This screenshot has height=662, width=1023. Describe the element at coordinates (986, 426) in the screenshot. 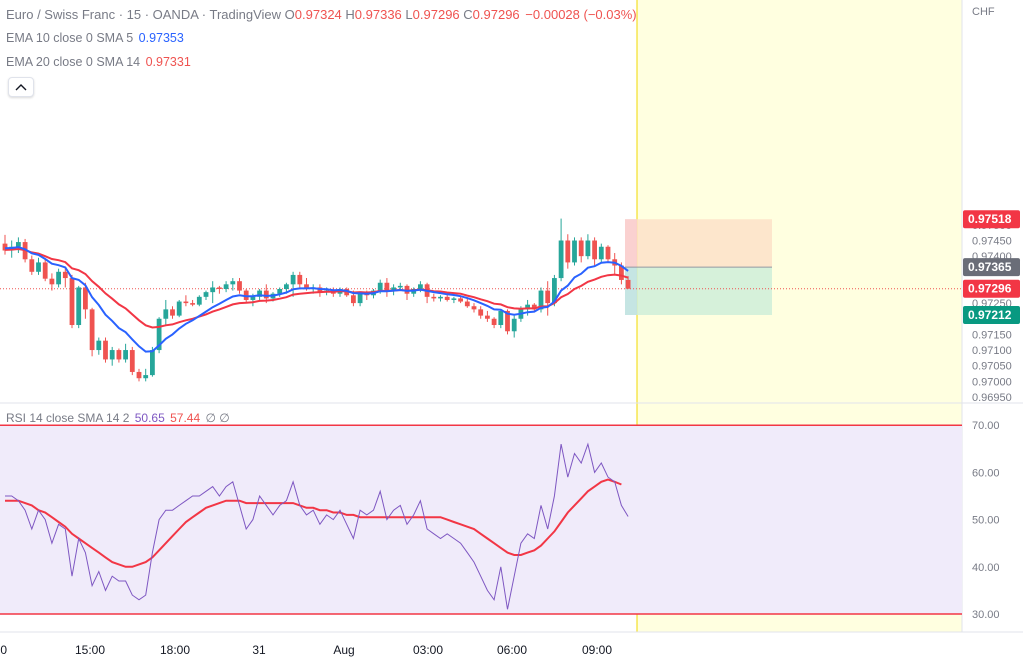

I see `rsi-tick-label: 70.00` at that location.